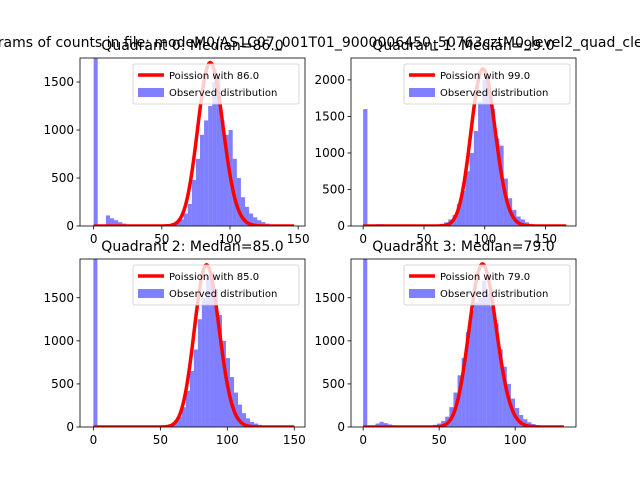 The image size is (640, 480). Describe the element at coordinates (192, 247) in the screenshot. I see `quadrant-2-title: Quadrant 2: Median=85.0` at that location.